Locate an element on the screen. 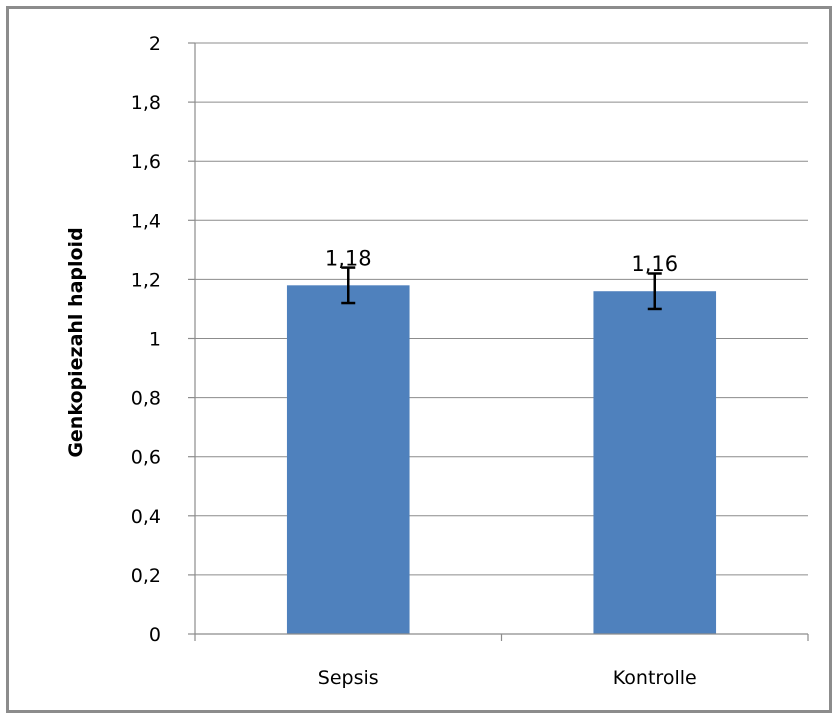 The image size is (838, 719). y-tick-label: 1 is located at coordinates (155, 340).